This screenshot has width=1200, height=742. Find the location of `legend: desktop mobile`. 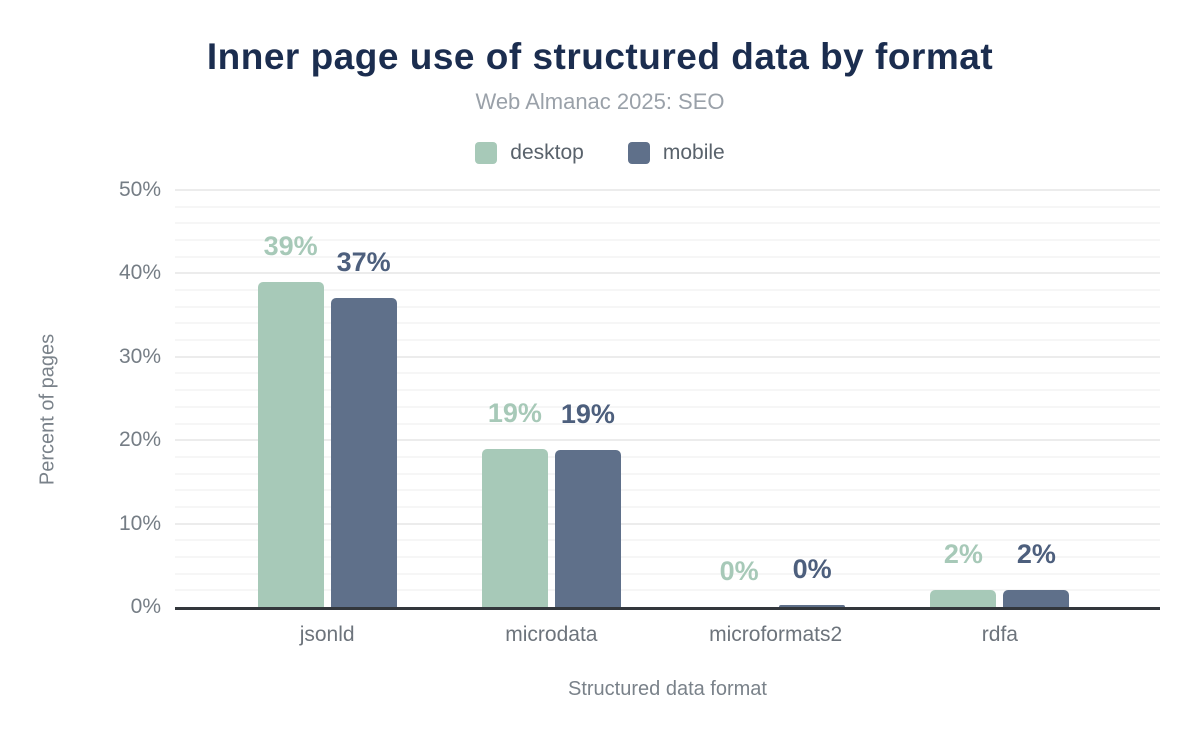

legend: desktop mobile is located at coordinates (600, 153).